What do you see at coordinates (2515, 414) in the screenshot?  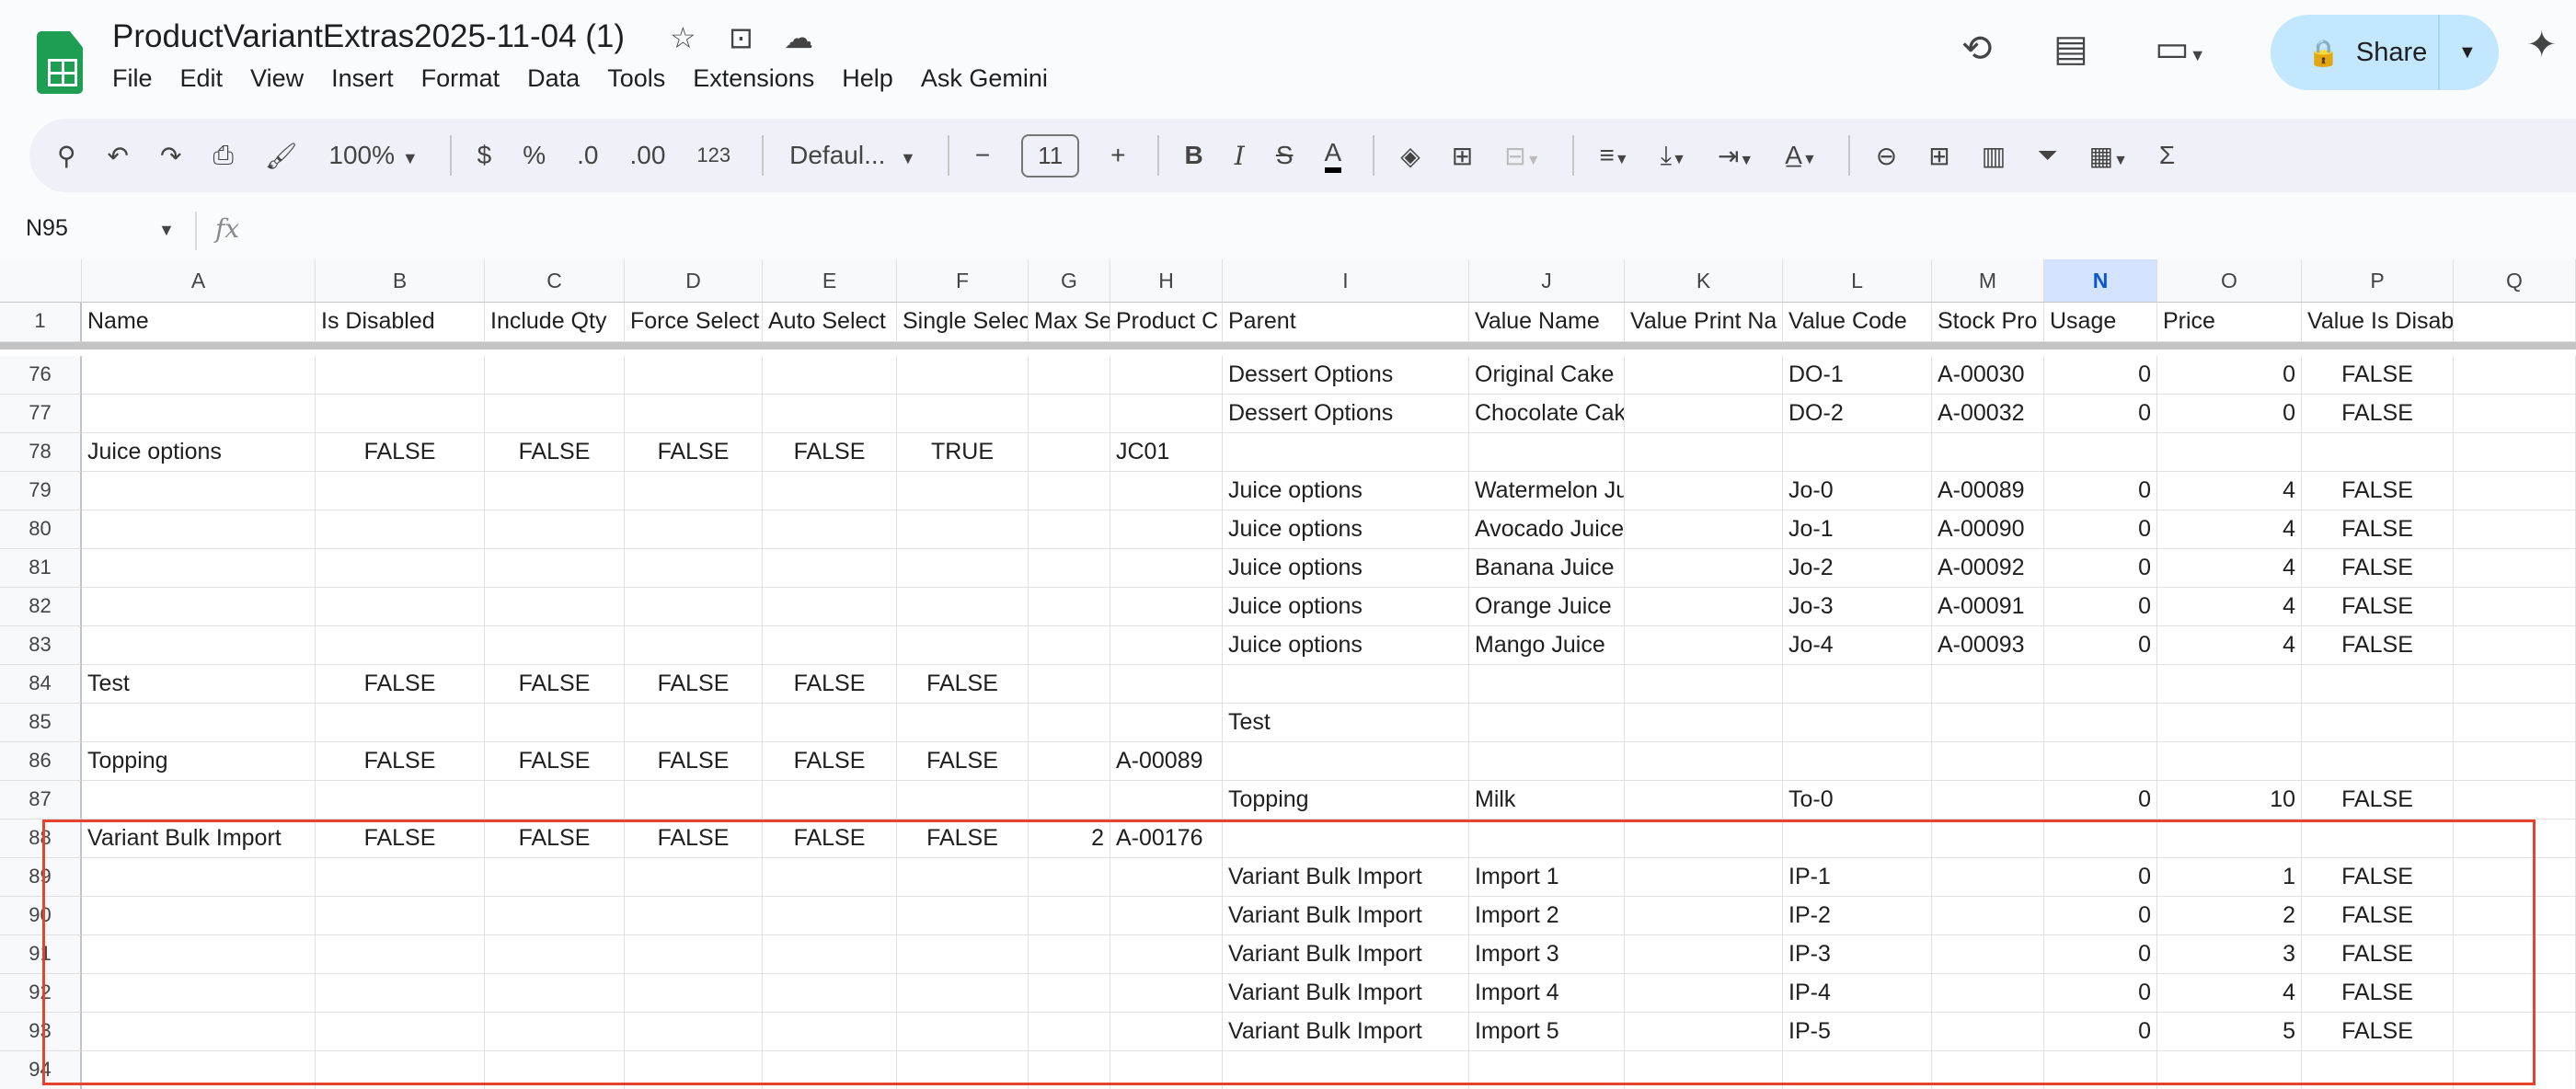 I see `cell-q77` at bounding box center [2515, 414].